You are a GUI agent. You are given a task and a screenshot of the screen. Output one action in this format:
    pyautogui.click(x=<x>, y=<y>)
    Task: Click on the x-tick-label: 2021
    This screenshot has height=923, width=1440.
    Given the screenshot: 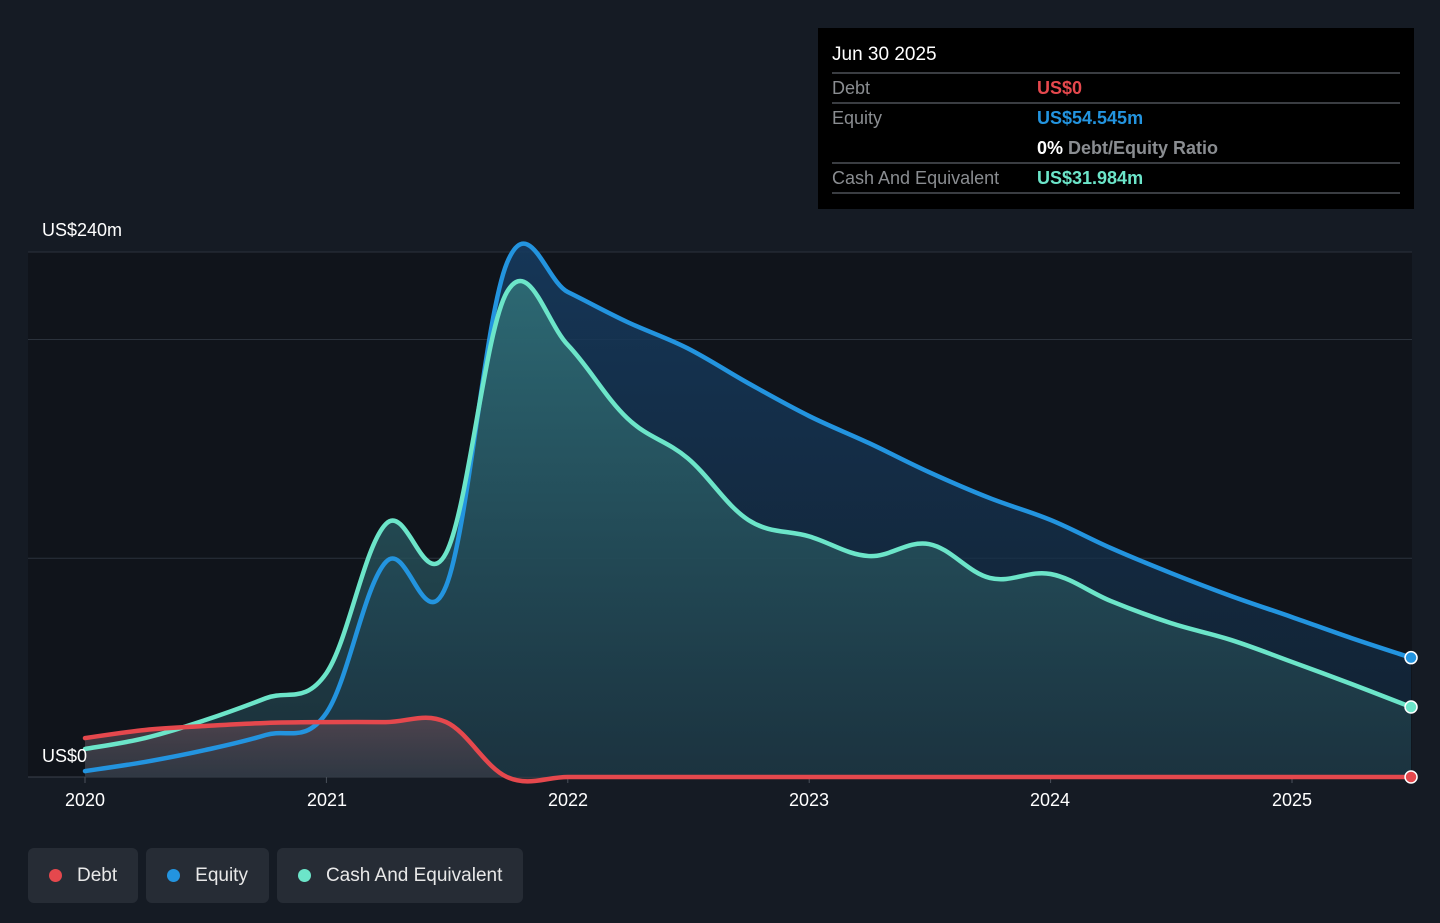 What is the action you would take?
    pyautogui.click(x=327, y=800)
    